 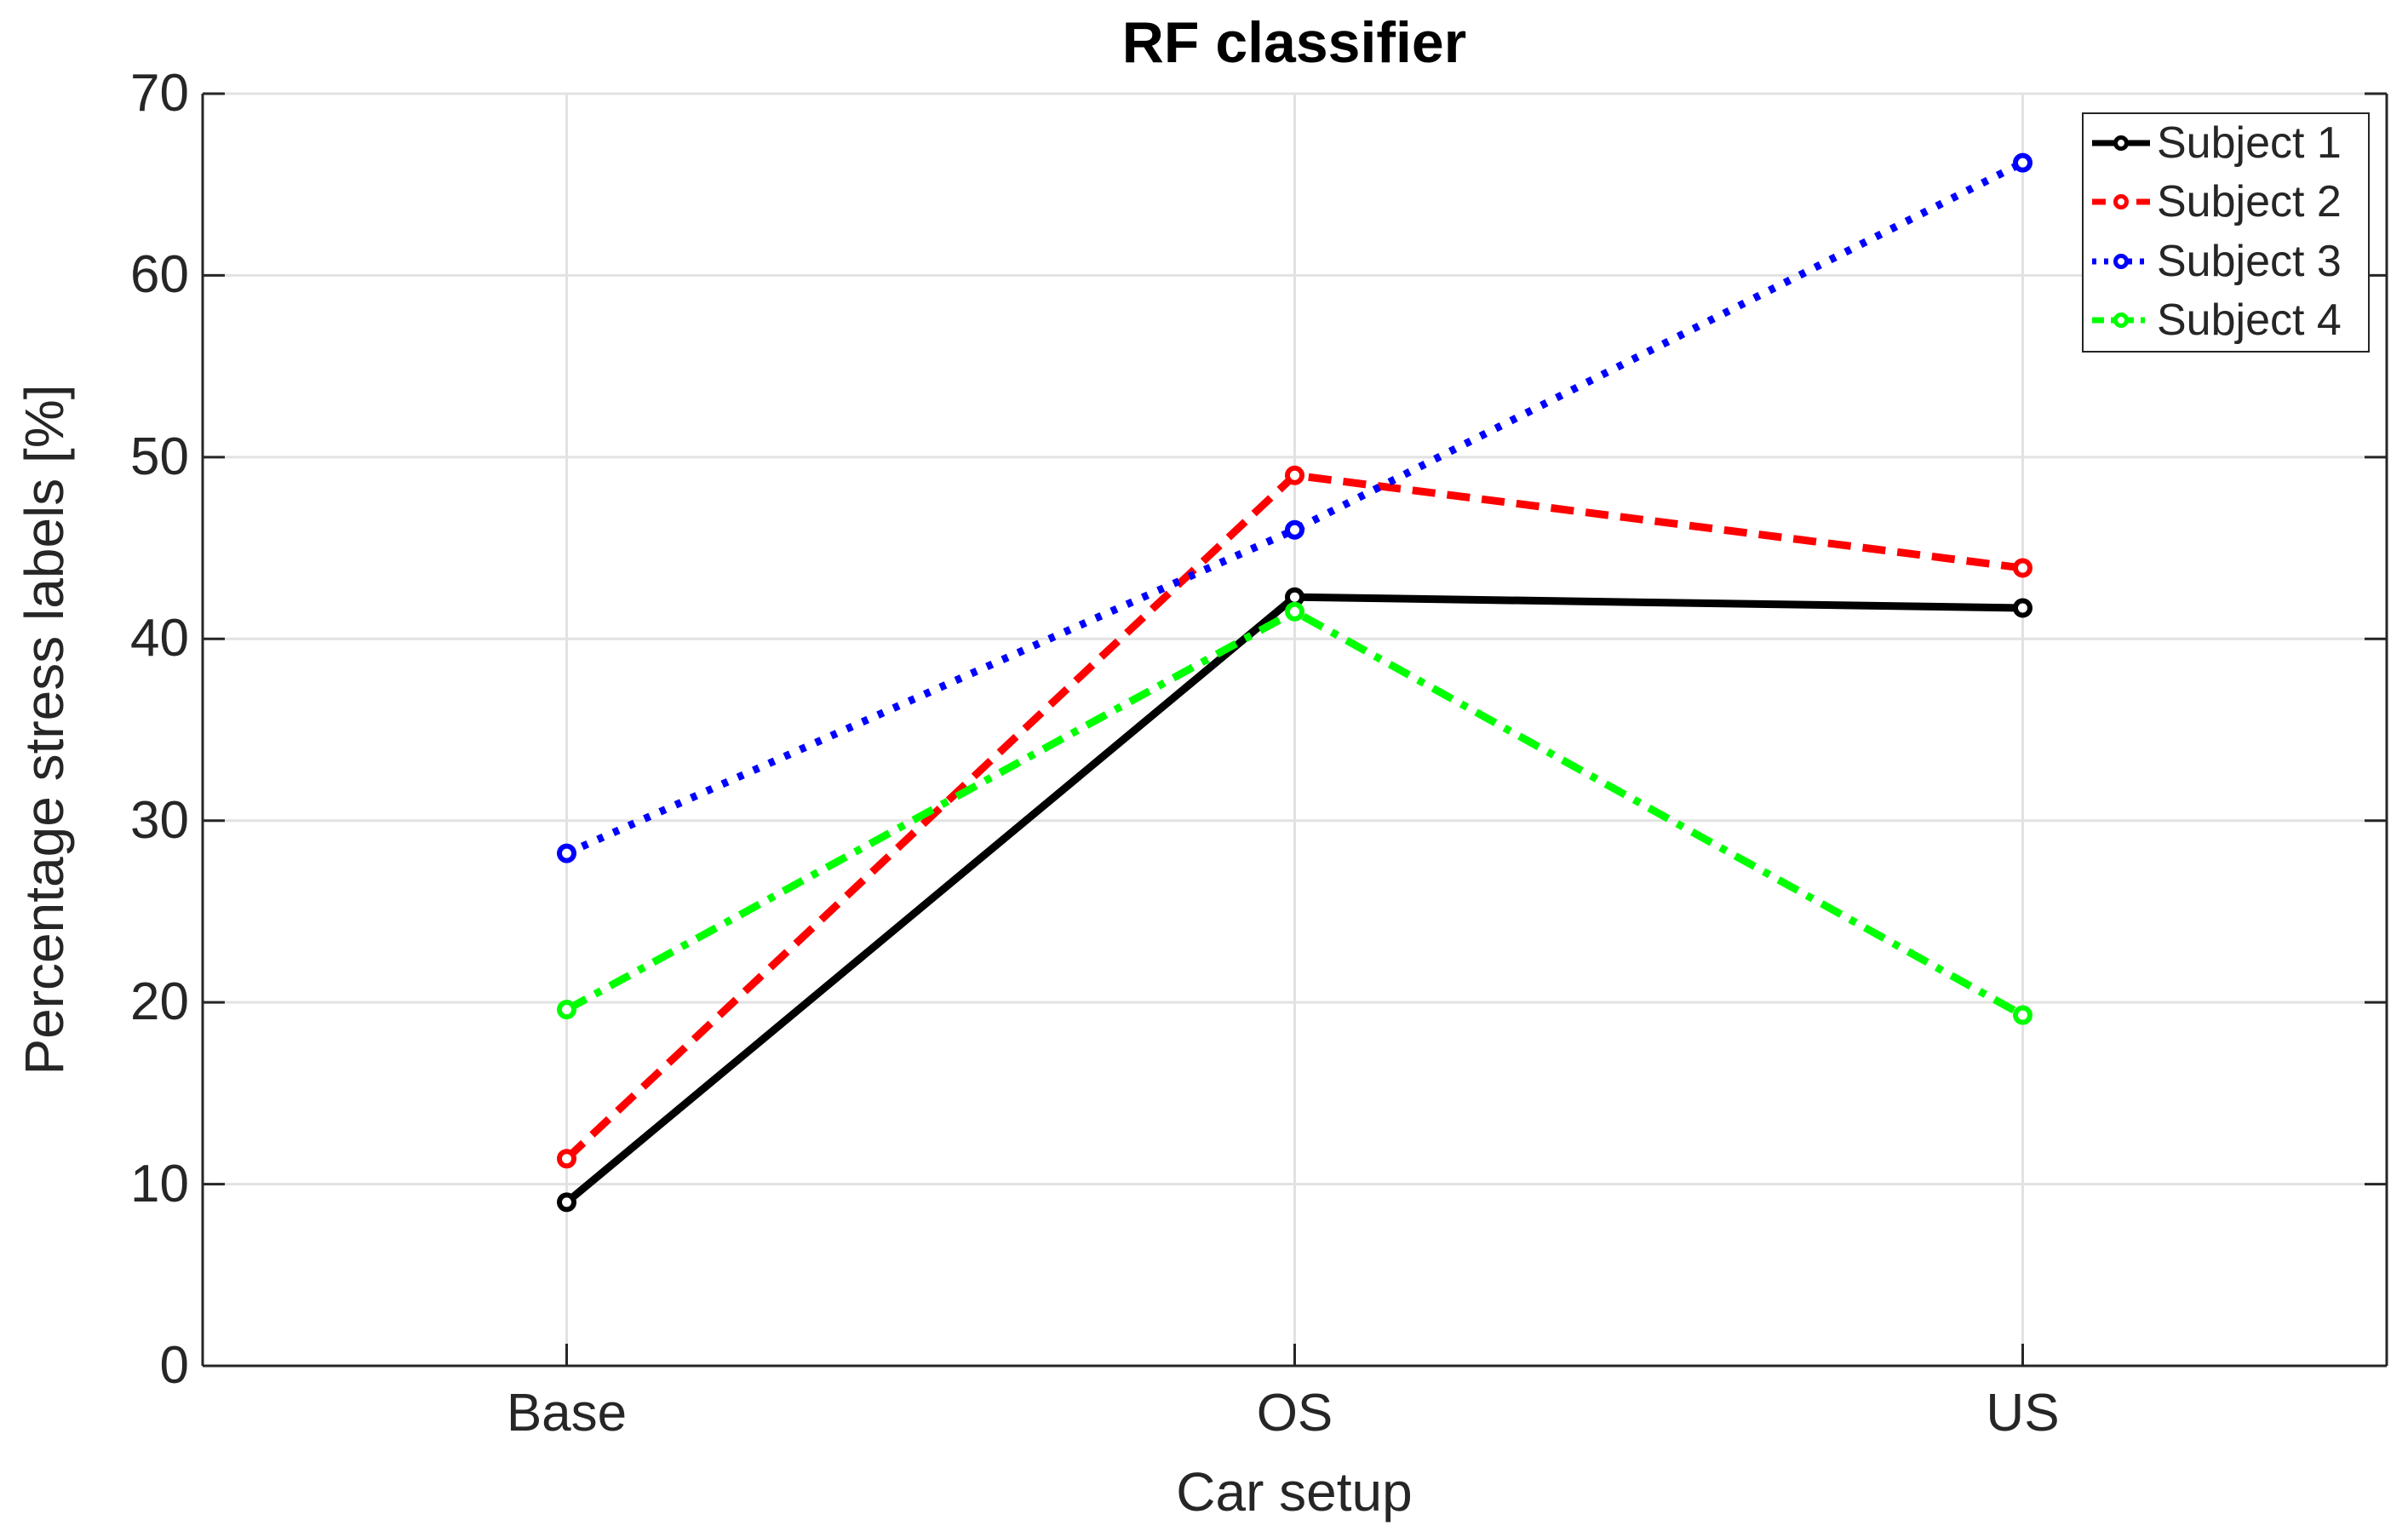 What do you see at coordinates (2023, 1015) in the screenshot?
I see `data-point-subject-4-us` at bounding box center [2023, 1015].